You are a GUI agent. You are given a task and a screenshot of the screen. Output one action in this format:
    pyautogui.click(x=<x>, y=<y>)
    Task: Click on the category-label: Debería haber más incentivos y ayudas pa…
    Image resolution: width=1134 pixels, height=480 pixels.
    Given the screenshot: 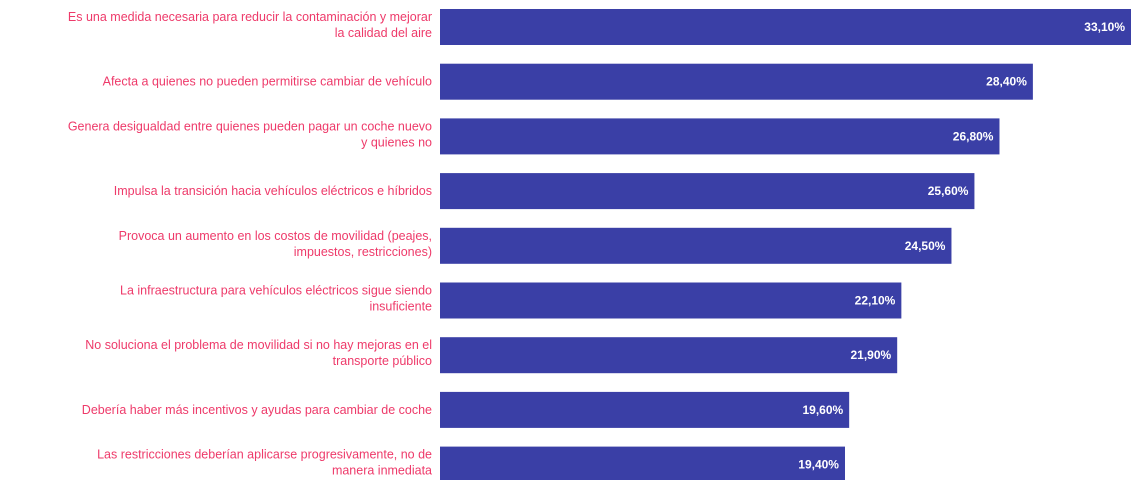 What is the action you would take?
    pyautogui.click(x=257, y=410)
    